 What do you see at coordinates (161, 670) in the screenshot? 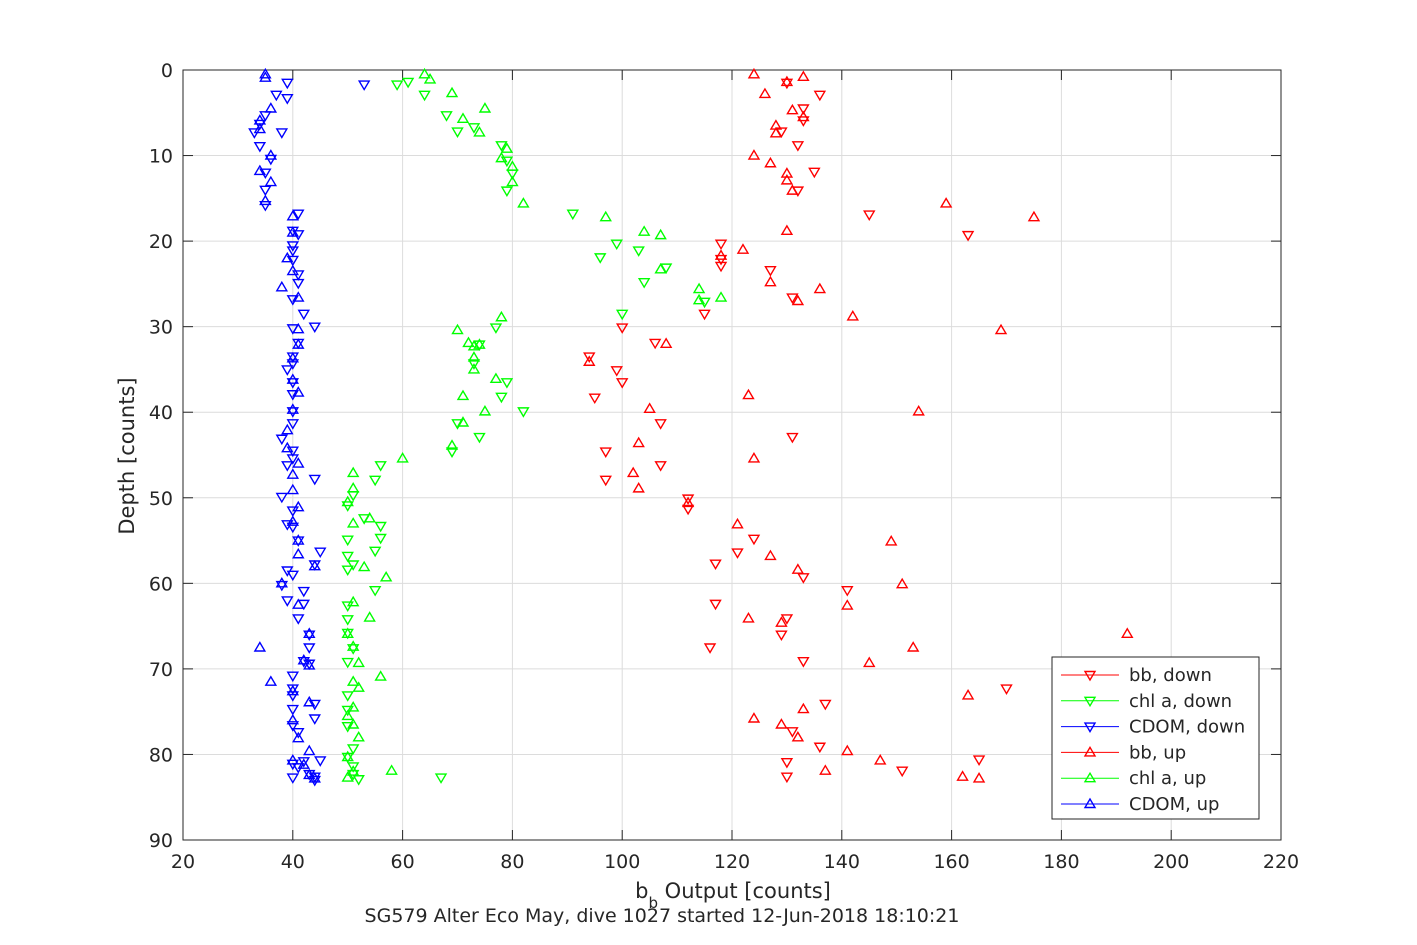
I see `y-tick-label: 70` at bounding box center [161, 670].